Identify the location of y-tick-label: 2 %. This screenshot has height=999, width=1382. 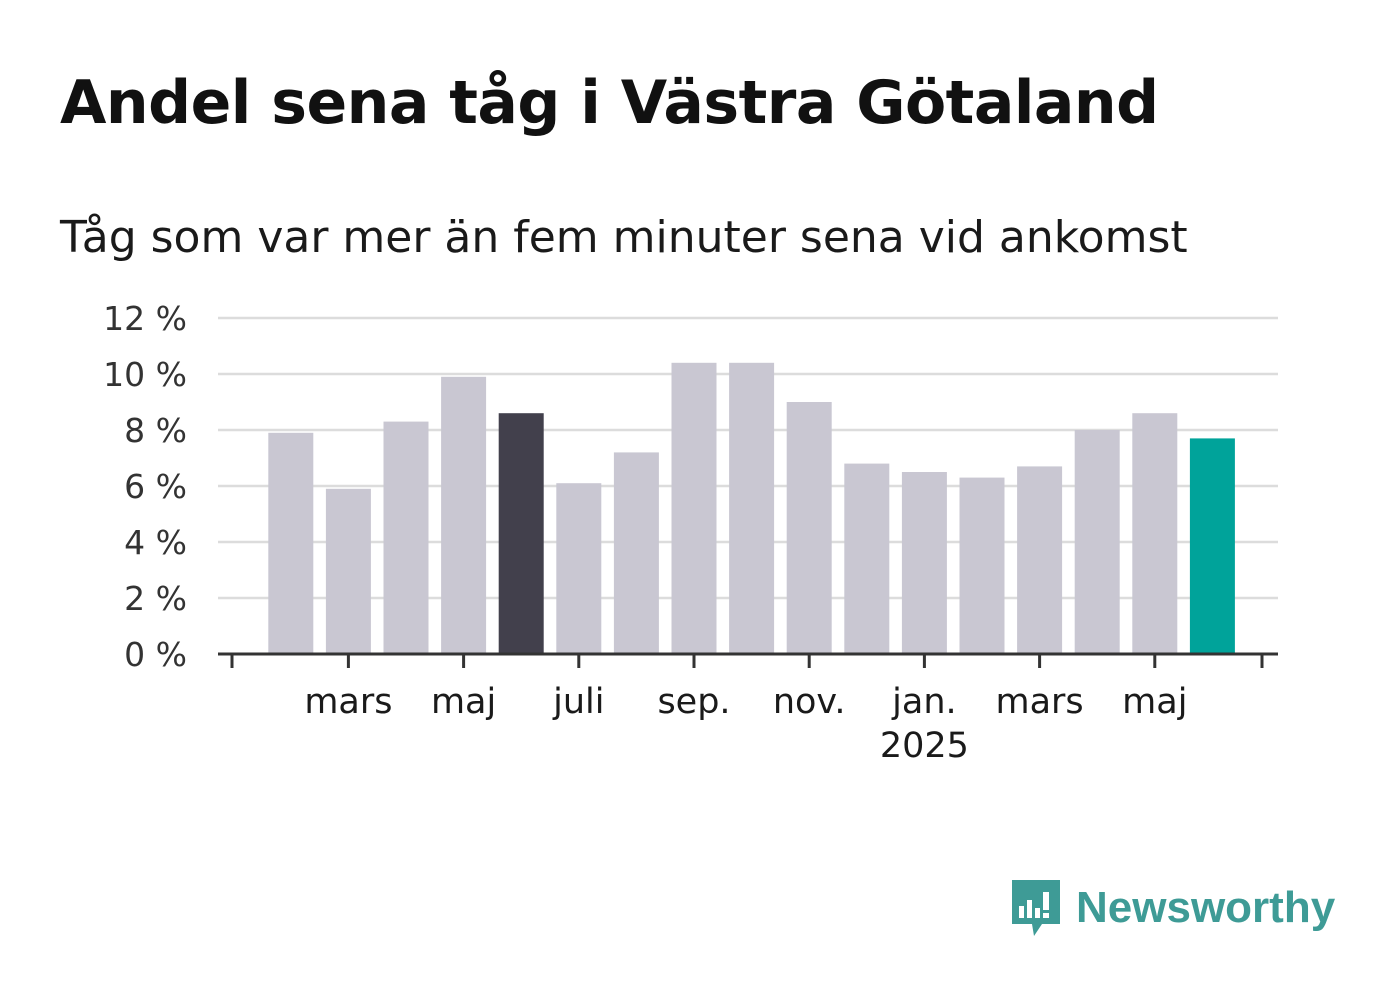
(155, 598).